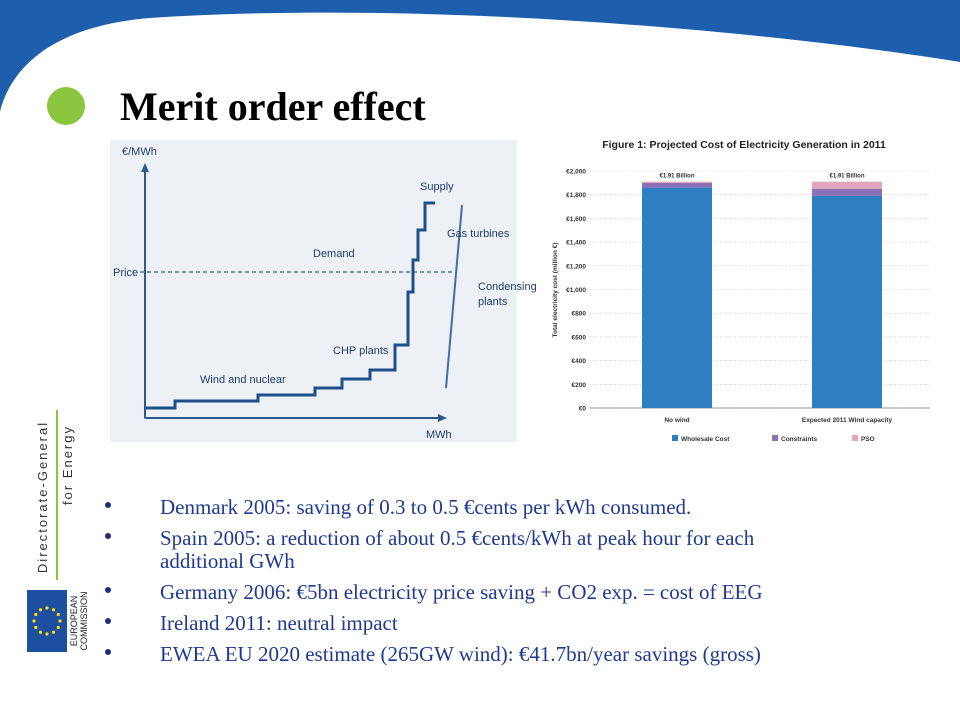 Image resolution: width=960 pixels, height=720 pixels. I want to click on department: Directorate-General, so click(42, 497).